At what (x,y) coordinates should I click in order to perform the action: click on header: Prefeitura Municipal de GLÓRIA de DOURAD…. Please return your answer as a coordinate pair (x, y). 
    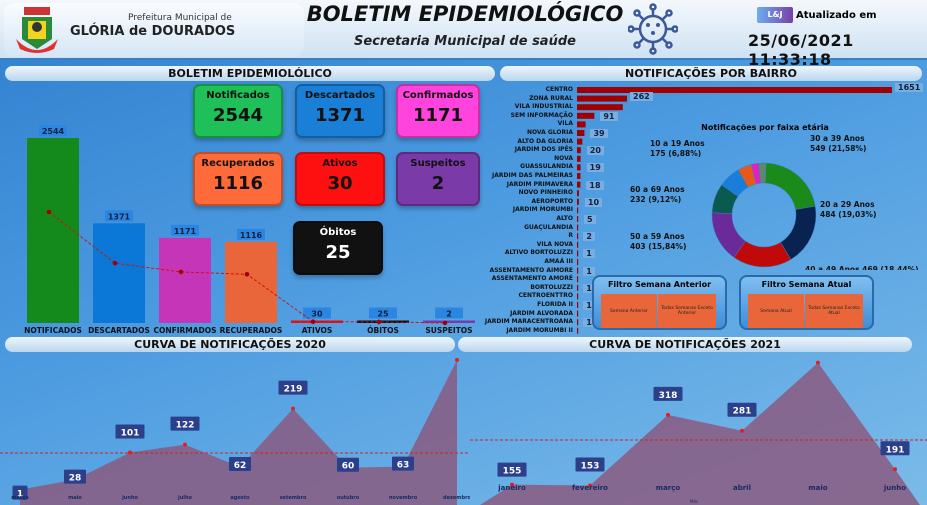
    Looking at the image, I should click on (463, 34).